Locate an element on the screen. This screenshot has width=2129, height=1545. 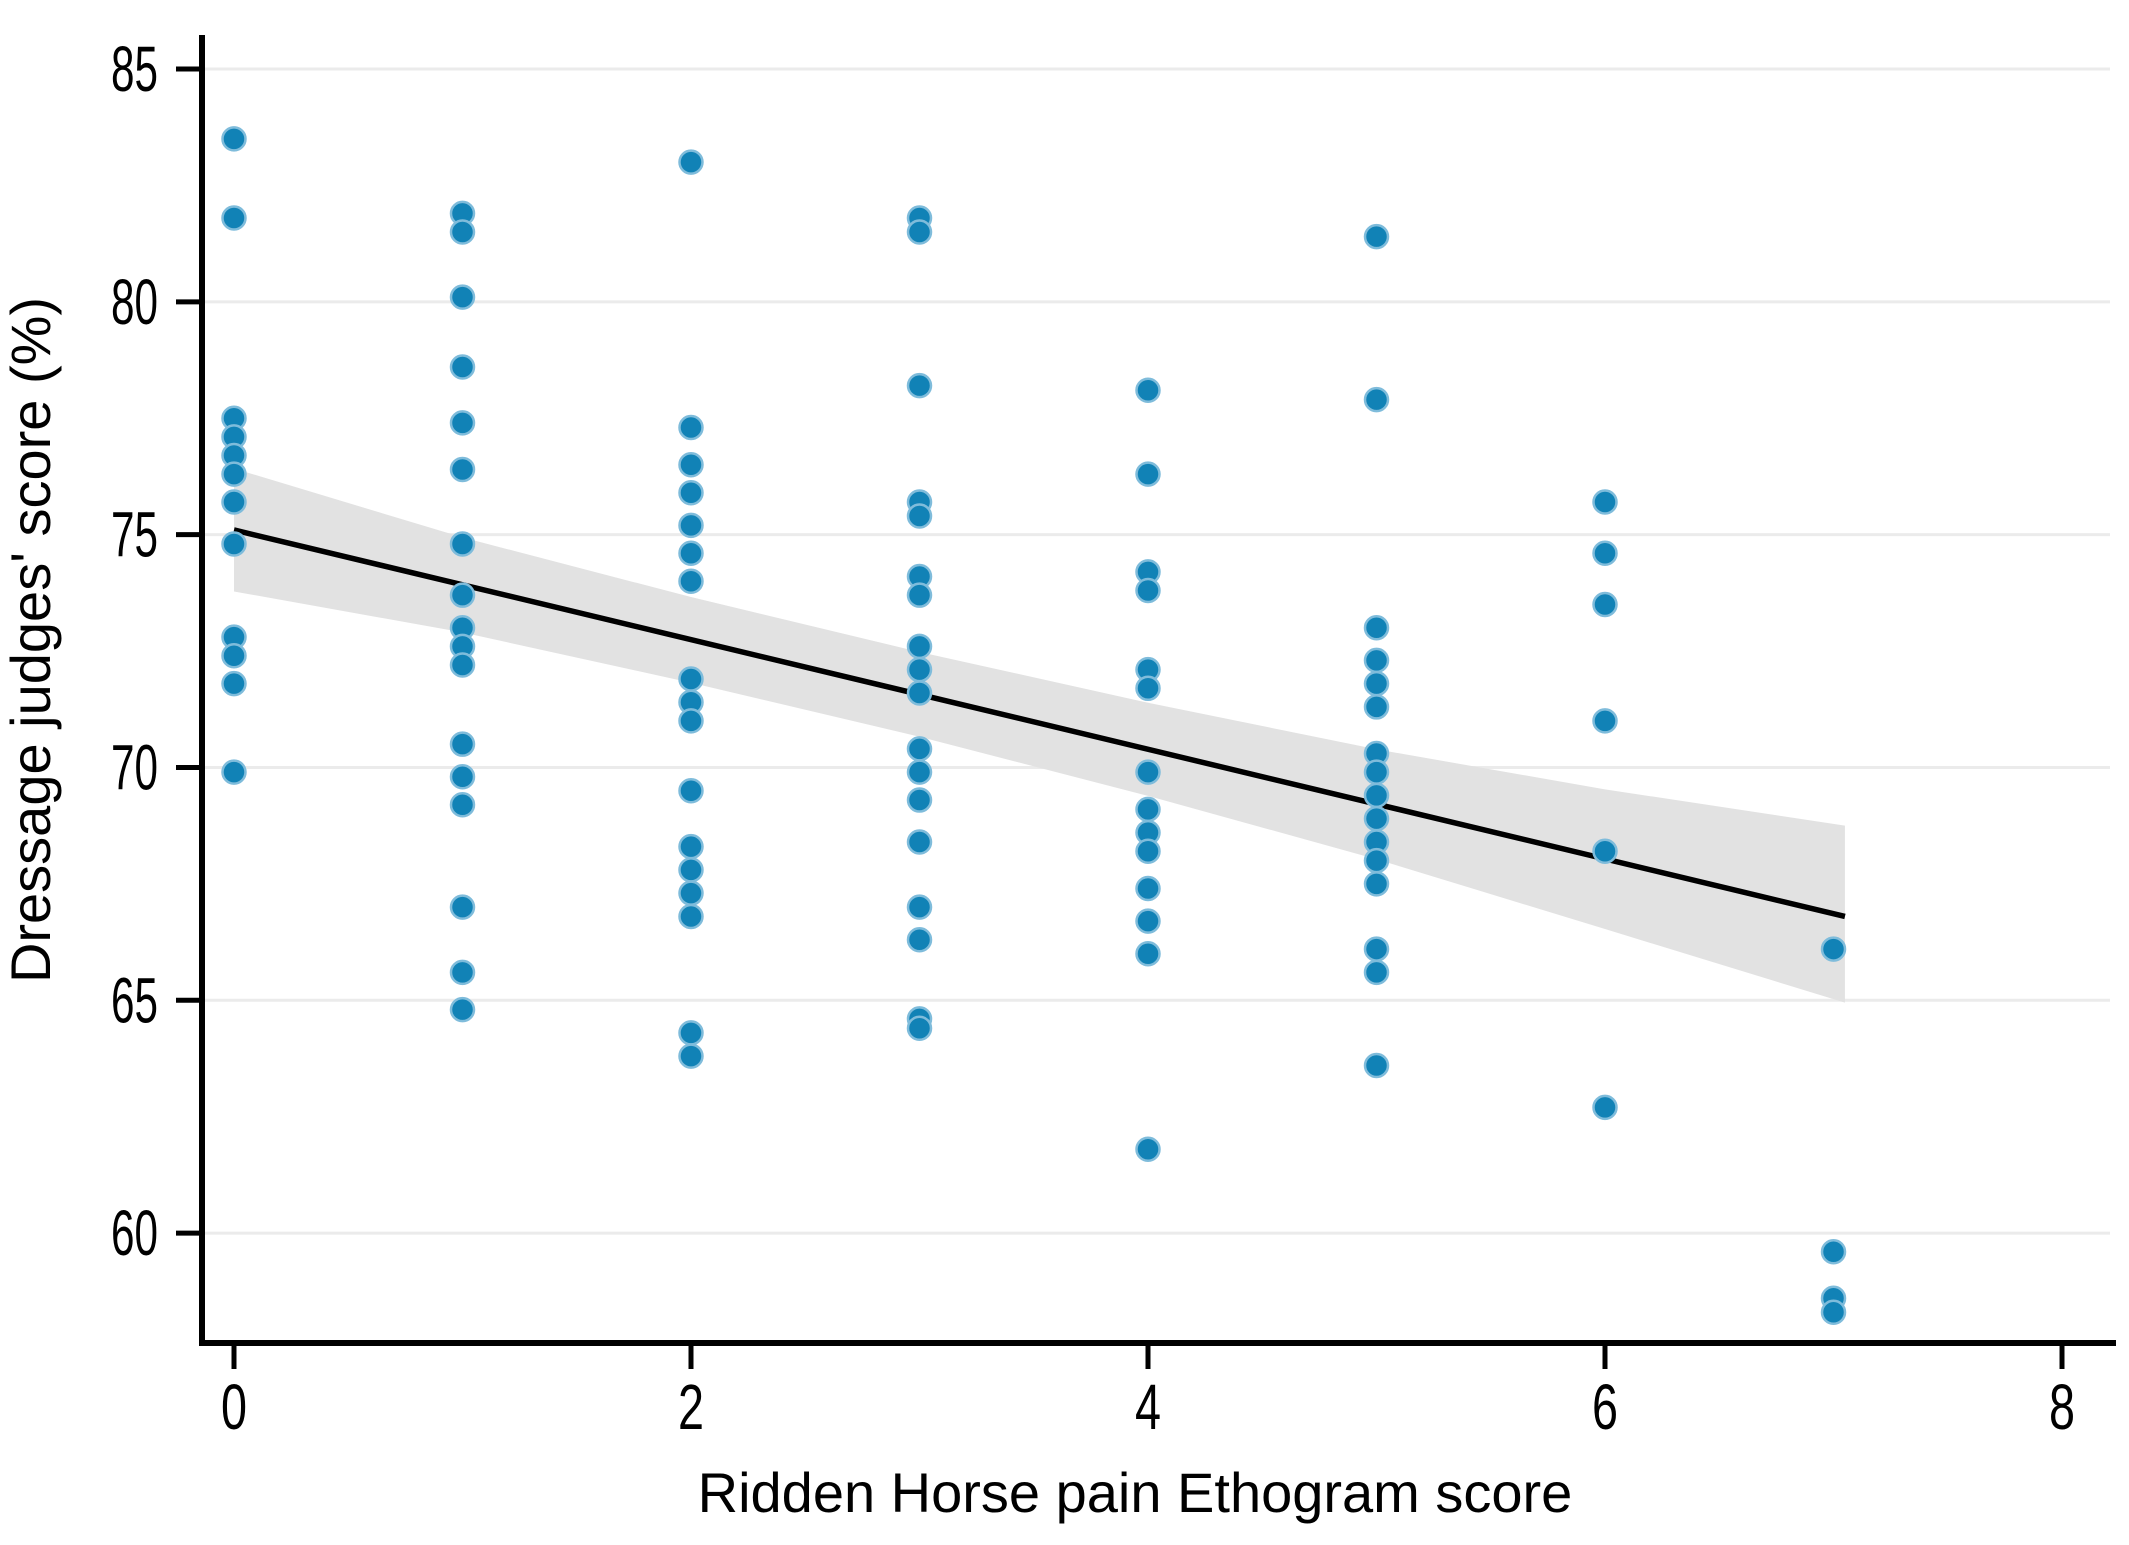
y-tick-label-70: 70 is located at coordinates (134, 767).